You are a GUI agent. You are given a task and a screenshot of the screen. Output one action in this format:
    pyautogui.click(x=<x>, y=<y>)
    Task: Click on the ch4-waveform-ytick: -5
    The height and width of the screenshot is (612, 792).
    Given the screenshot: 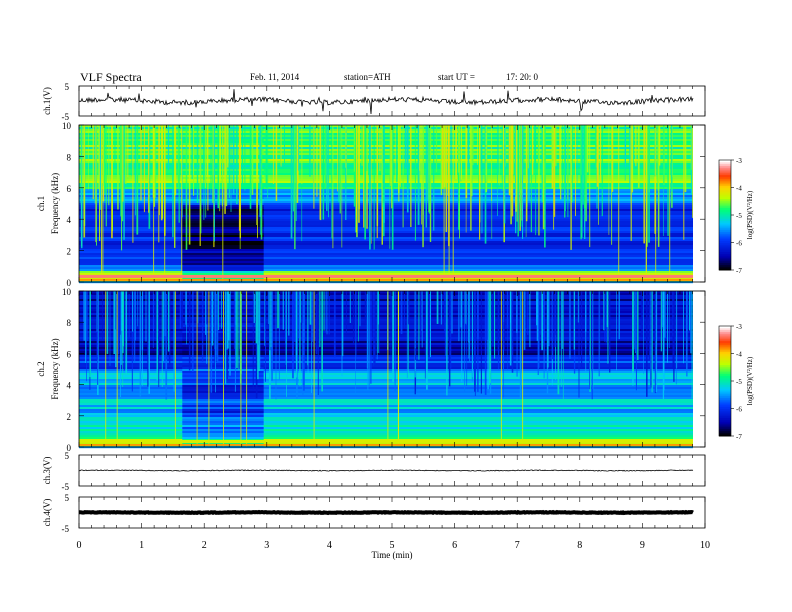 What is the action you would take?
    pyautogui.click(x=66, y=529)
    